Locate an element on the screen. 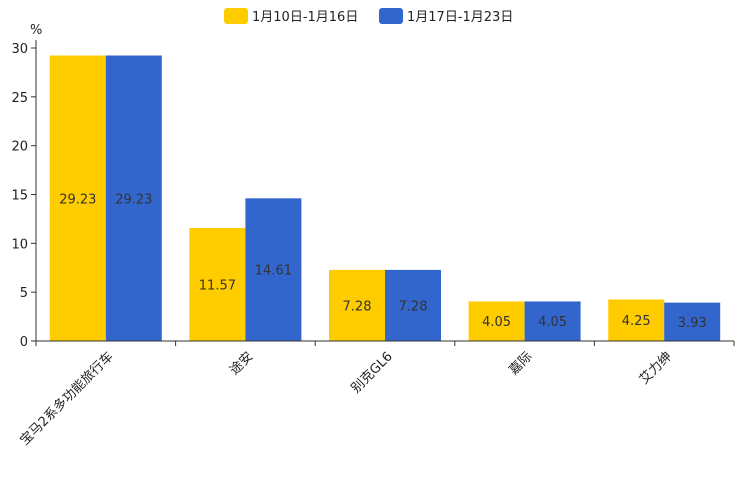 The width and height of the screenshot is (744, 500). x-category-label: 别克GL6 is located at coordinates (372, 372).